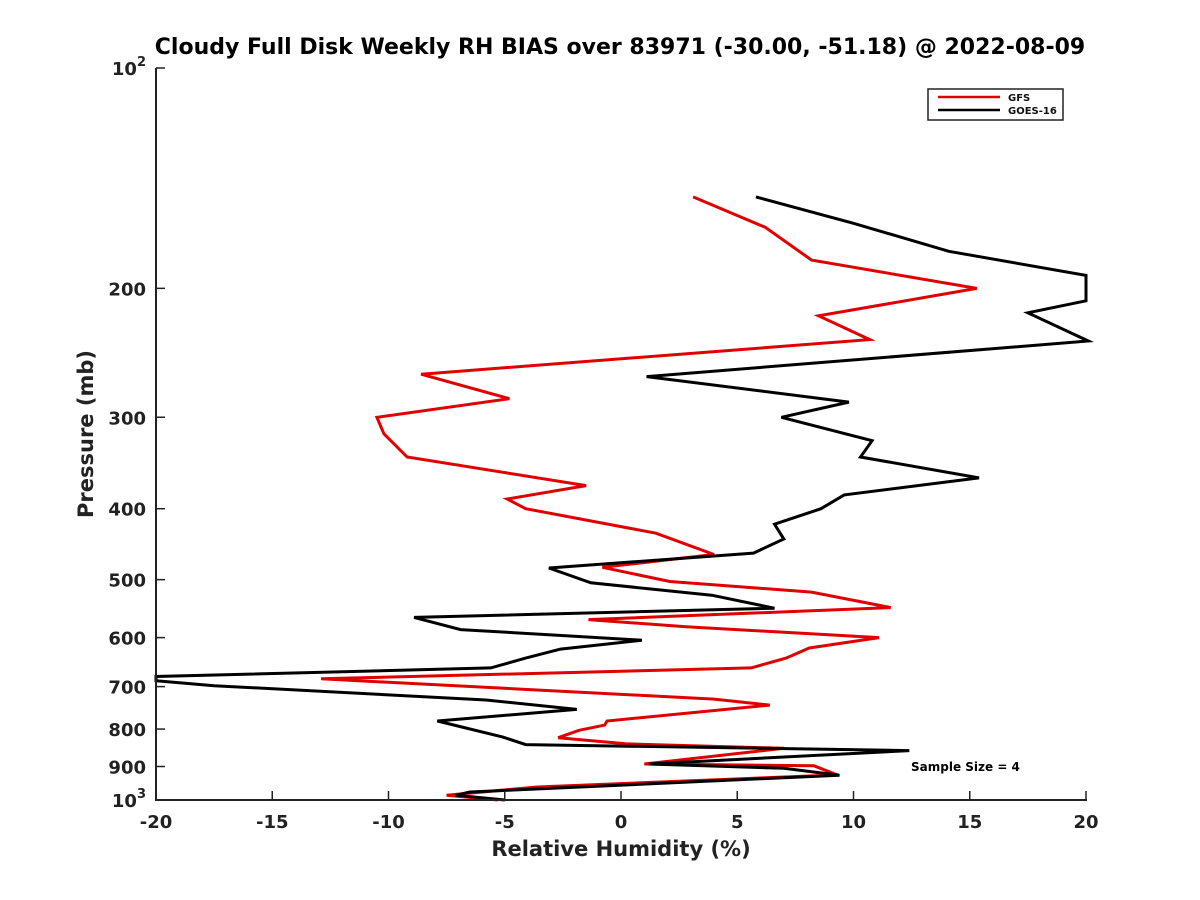  I want to click on x-ticks: -20 -15 -10 -5 0 5 10 15 20, so click(619, 812).